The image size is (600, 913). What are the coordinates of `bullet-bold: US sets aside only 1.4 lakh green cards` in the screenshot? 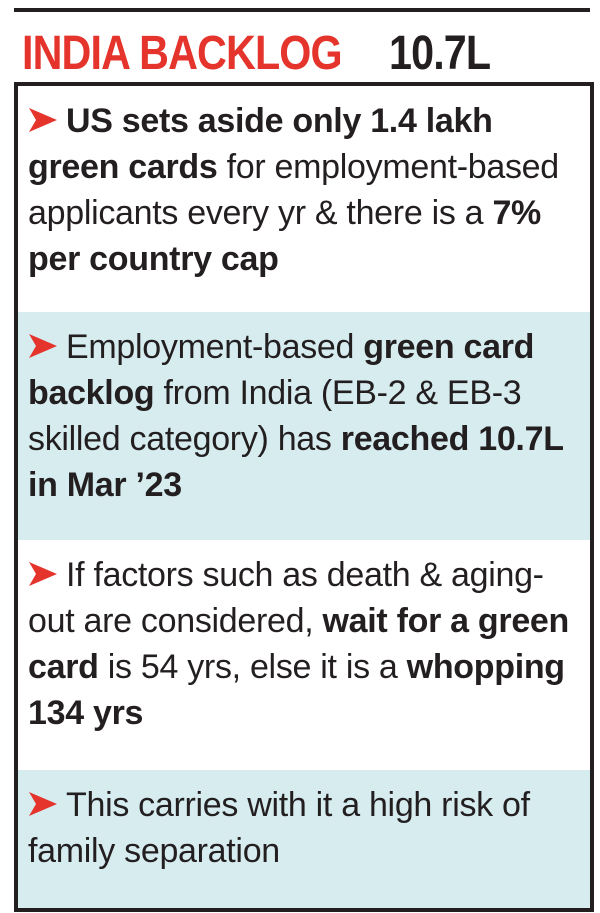 It's located at (260, 144).